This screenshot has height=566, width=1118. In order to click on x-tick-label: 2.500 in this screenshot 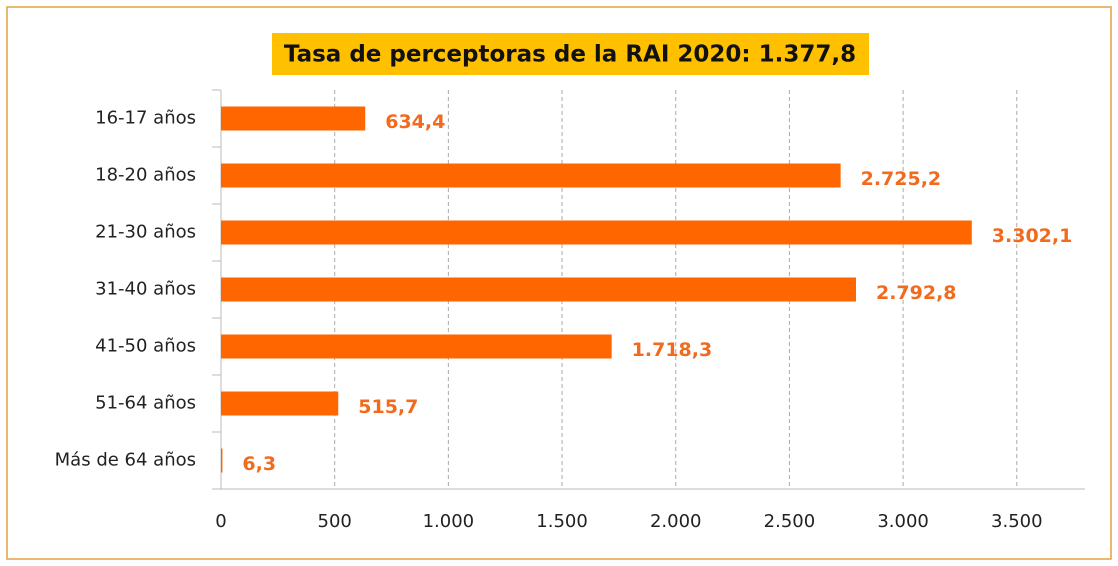, I will do `click(790, 521)`.